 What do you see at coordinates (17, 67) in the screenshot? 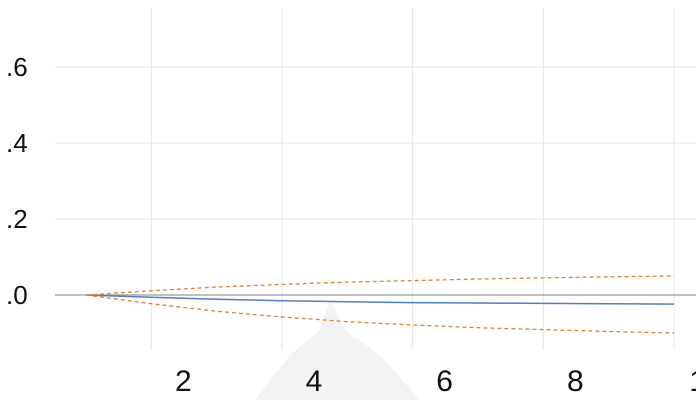
I see `y-tick-label: .6` at bounding box center [17, 67].